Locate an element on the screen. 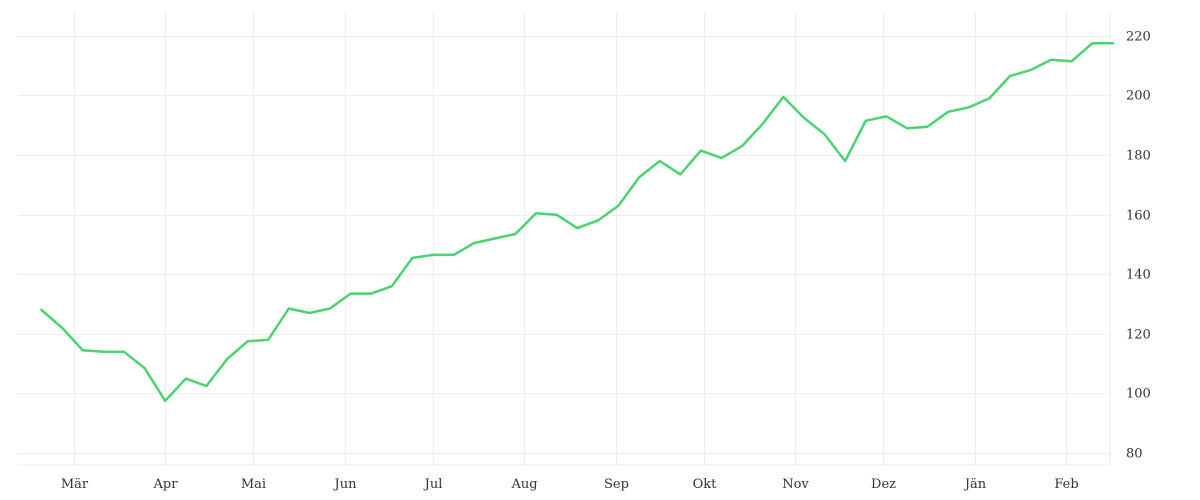  x-tick-label: Okt is located at coordinates (705, 484).